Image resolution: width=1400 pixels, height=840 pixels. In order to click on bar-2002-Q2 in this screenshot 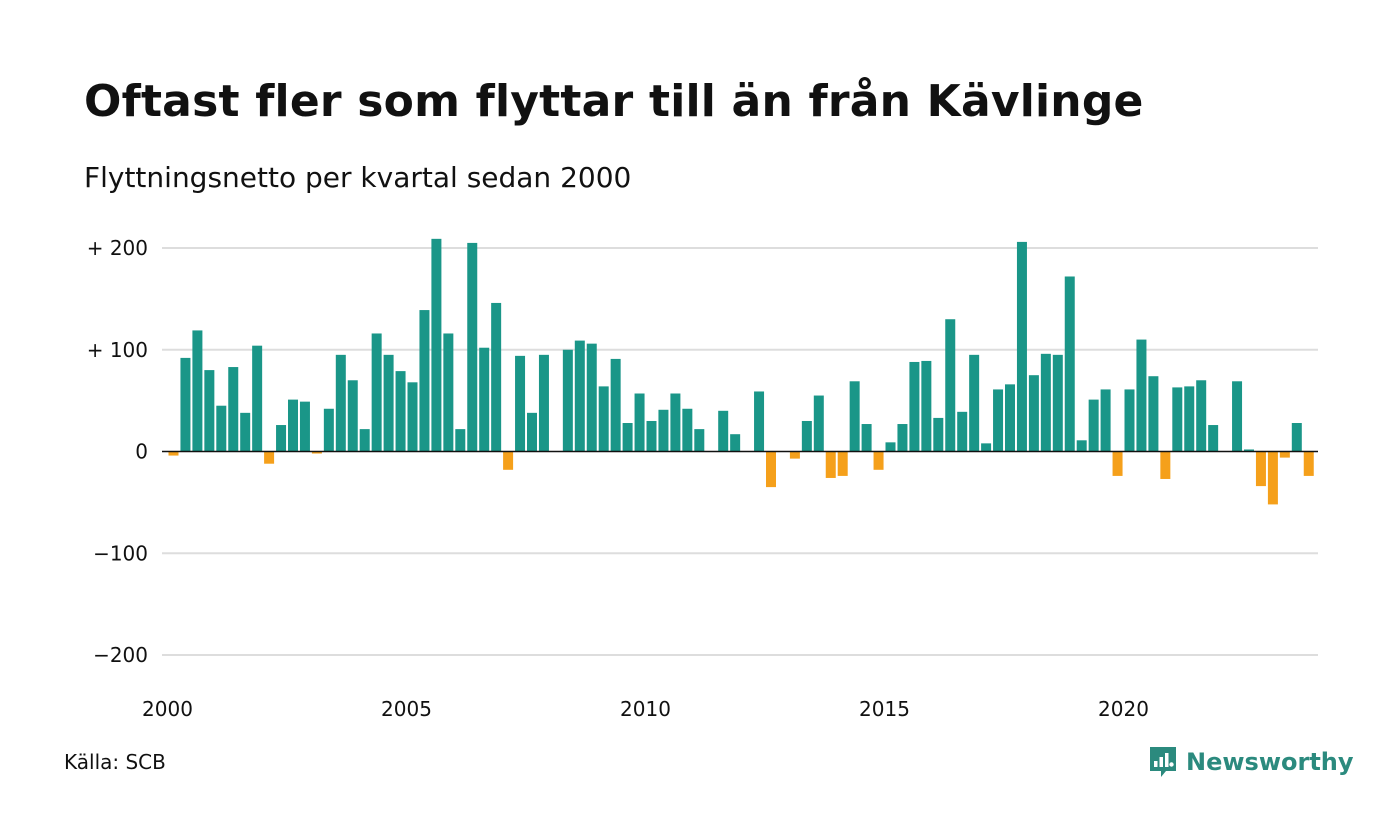, I will do `click(281, 438)`.